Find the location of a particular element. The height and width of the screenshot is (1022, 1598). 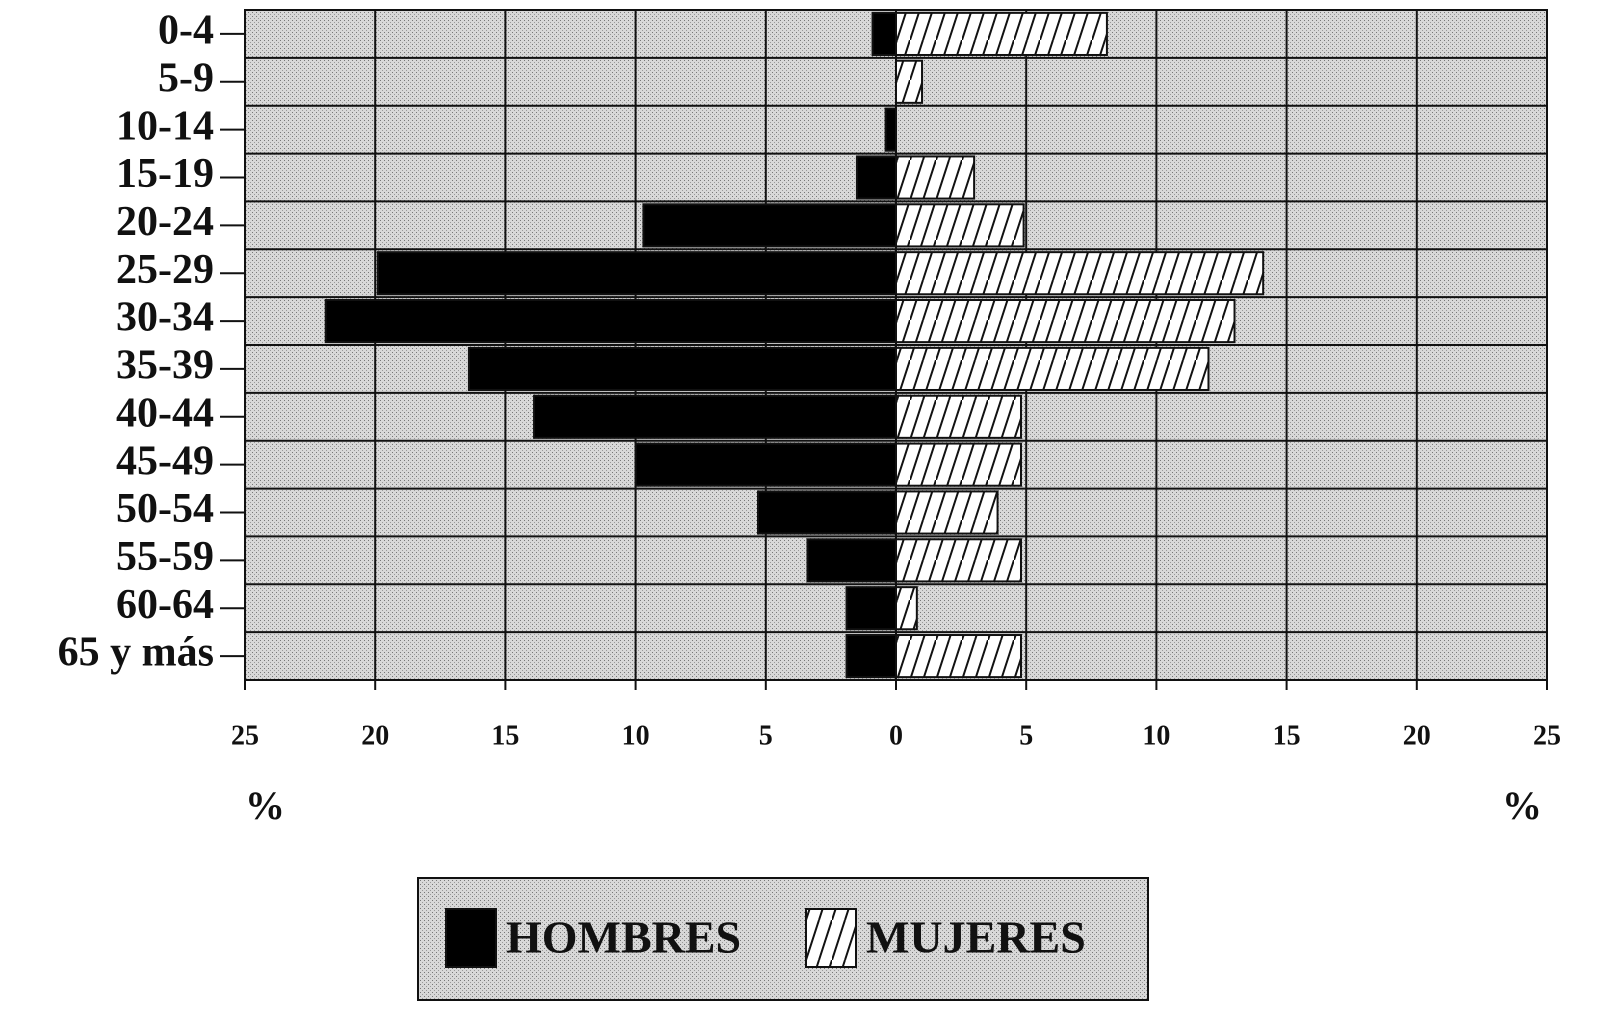

y-tick-label: 35-39 is located at coordinates (165, 366).